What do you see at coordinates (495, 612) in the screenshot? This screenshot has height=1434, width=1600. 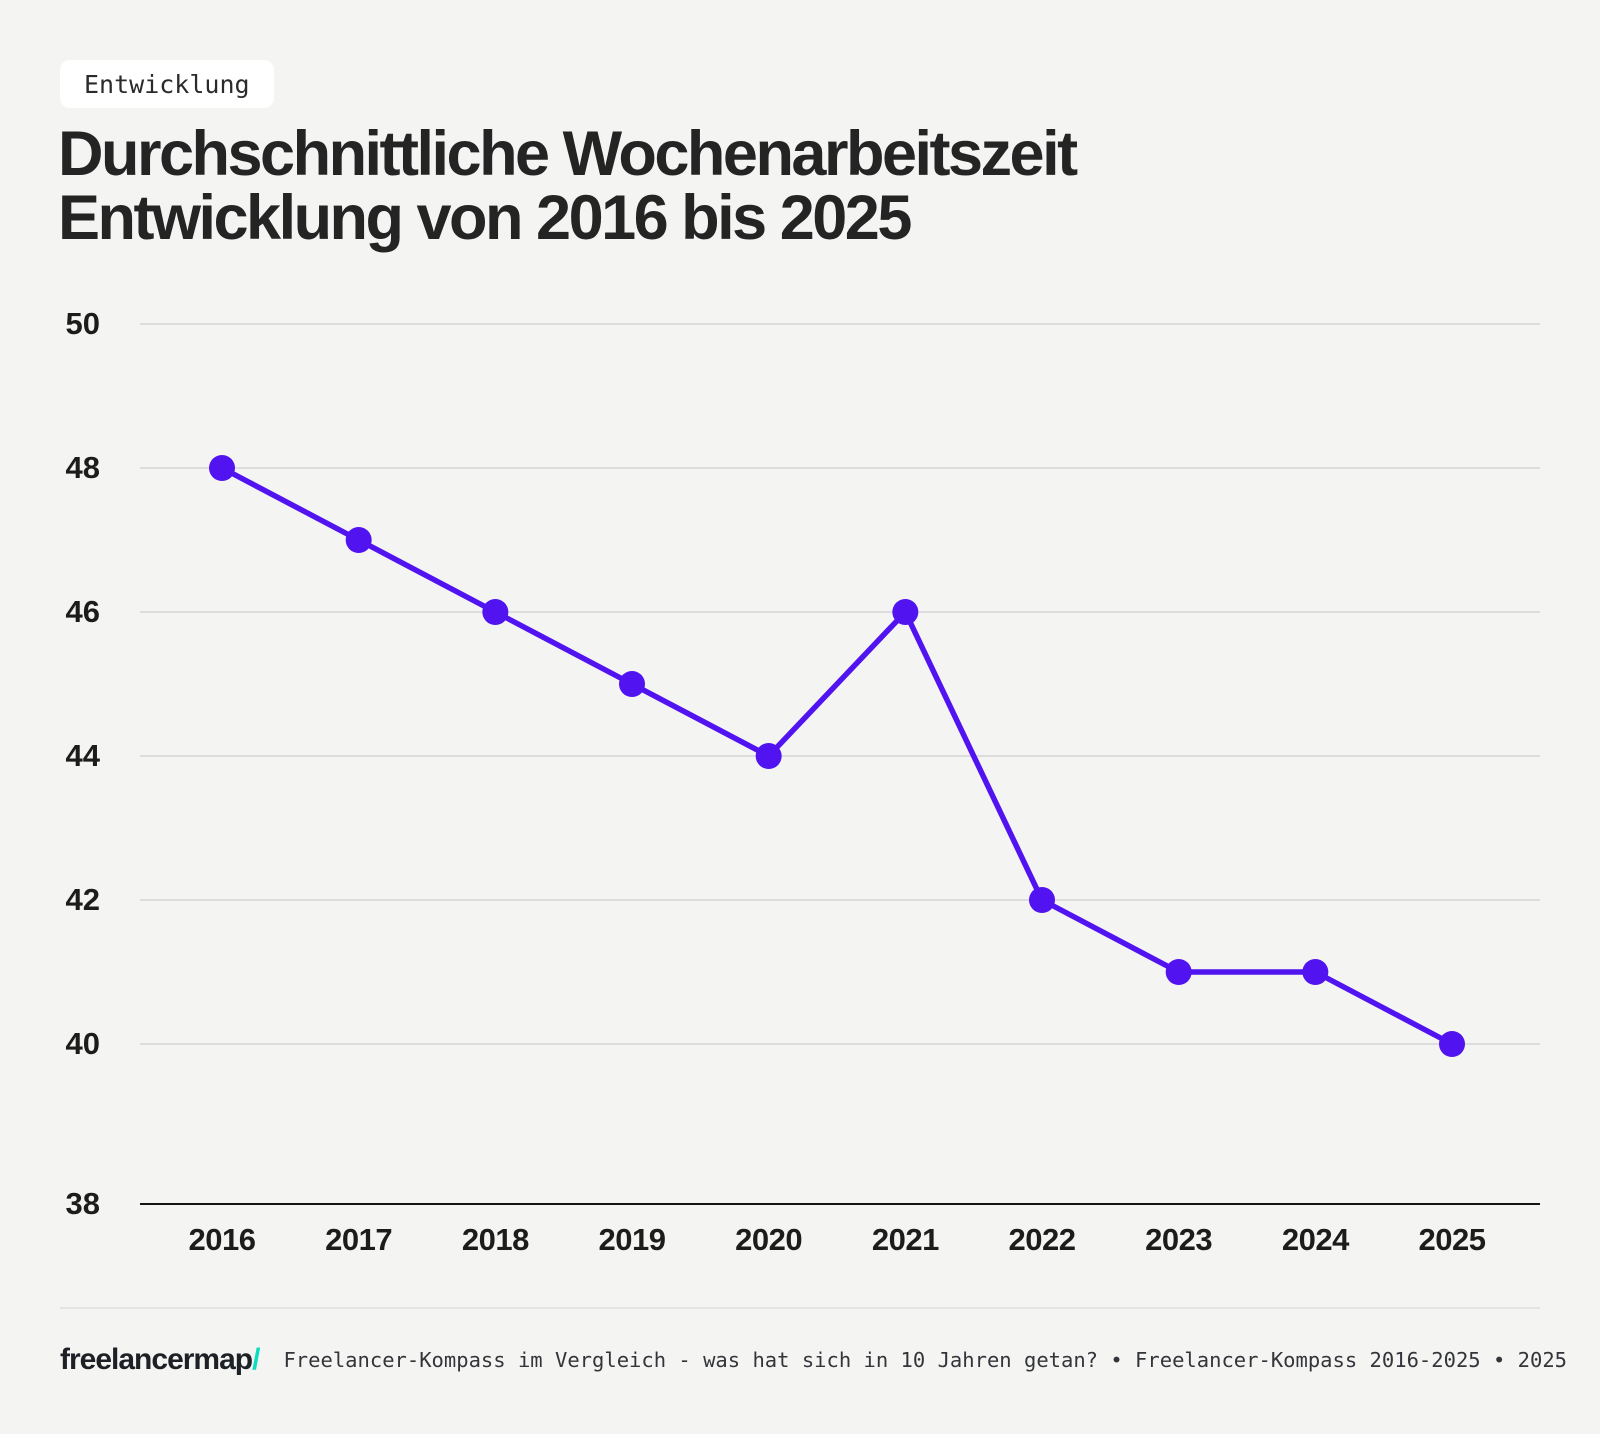 I see `data-point-2018` at bounding box center [495, 612].